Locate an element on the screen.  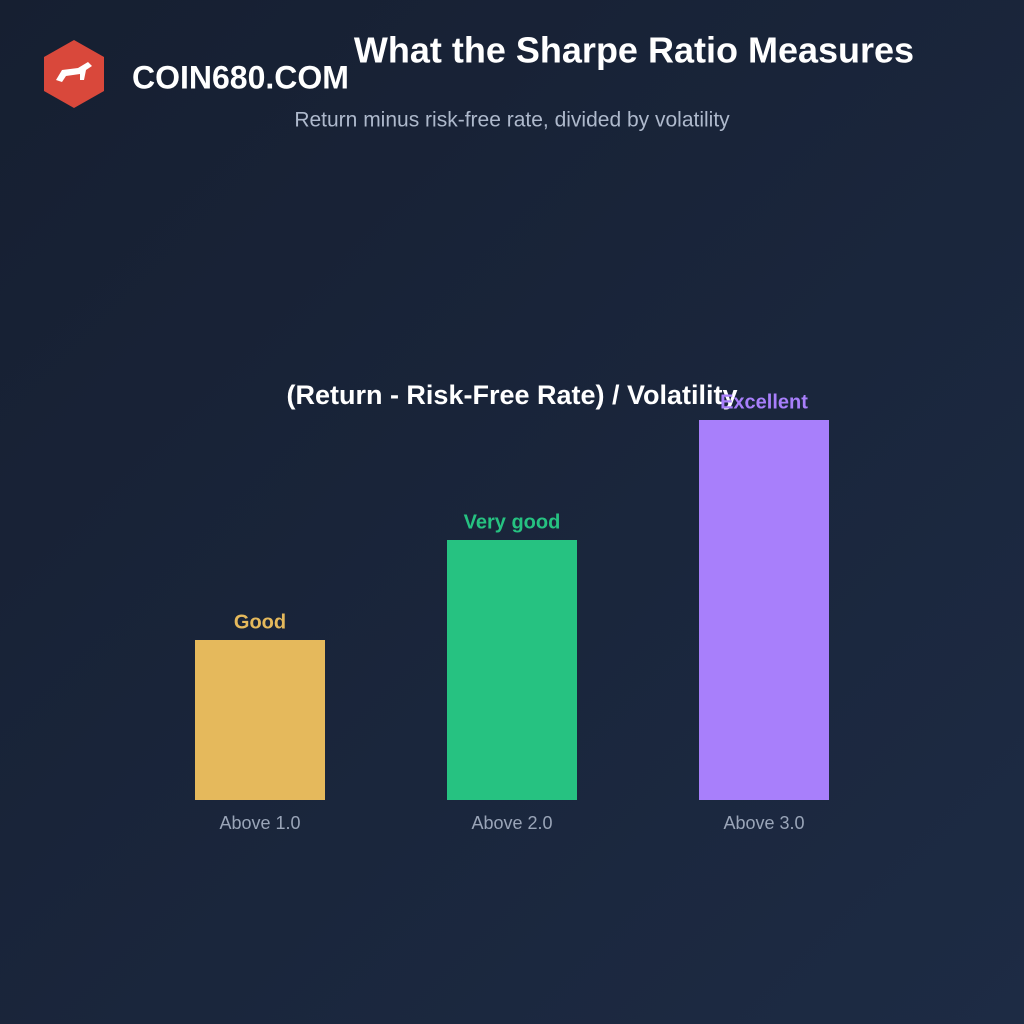
x-tick-label: Above 2.0 is located at coordinates (511, 823).